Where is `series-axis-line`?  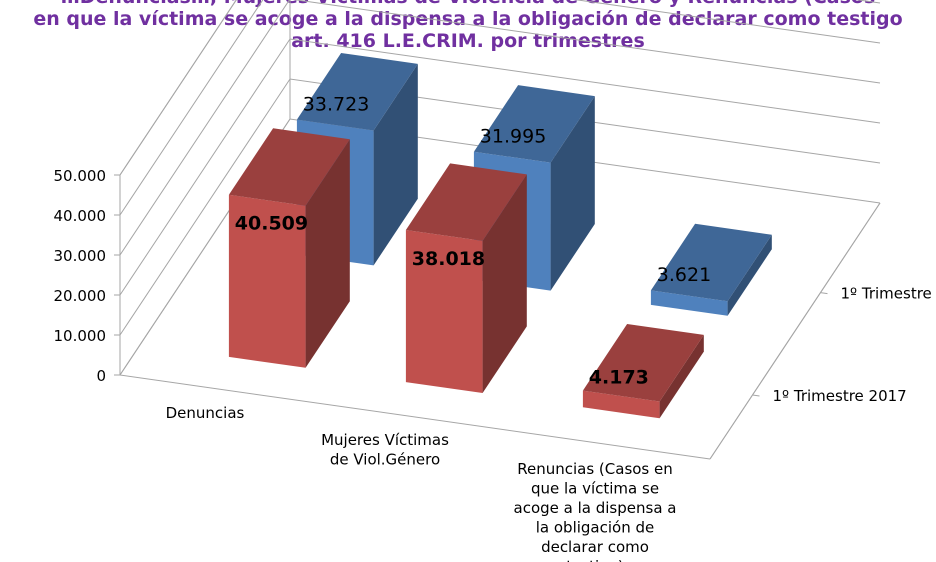 series-axis-line is located at coordinates (795, 331).